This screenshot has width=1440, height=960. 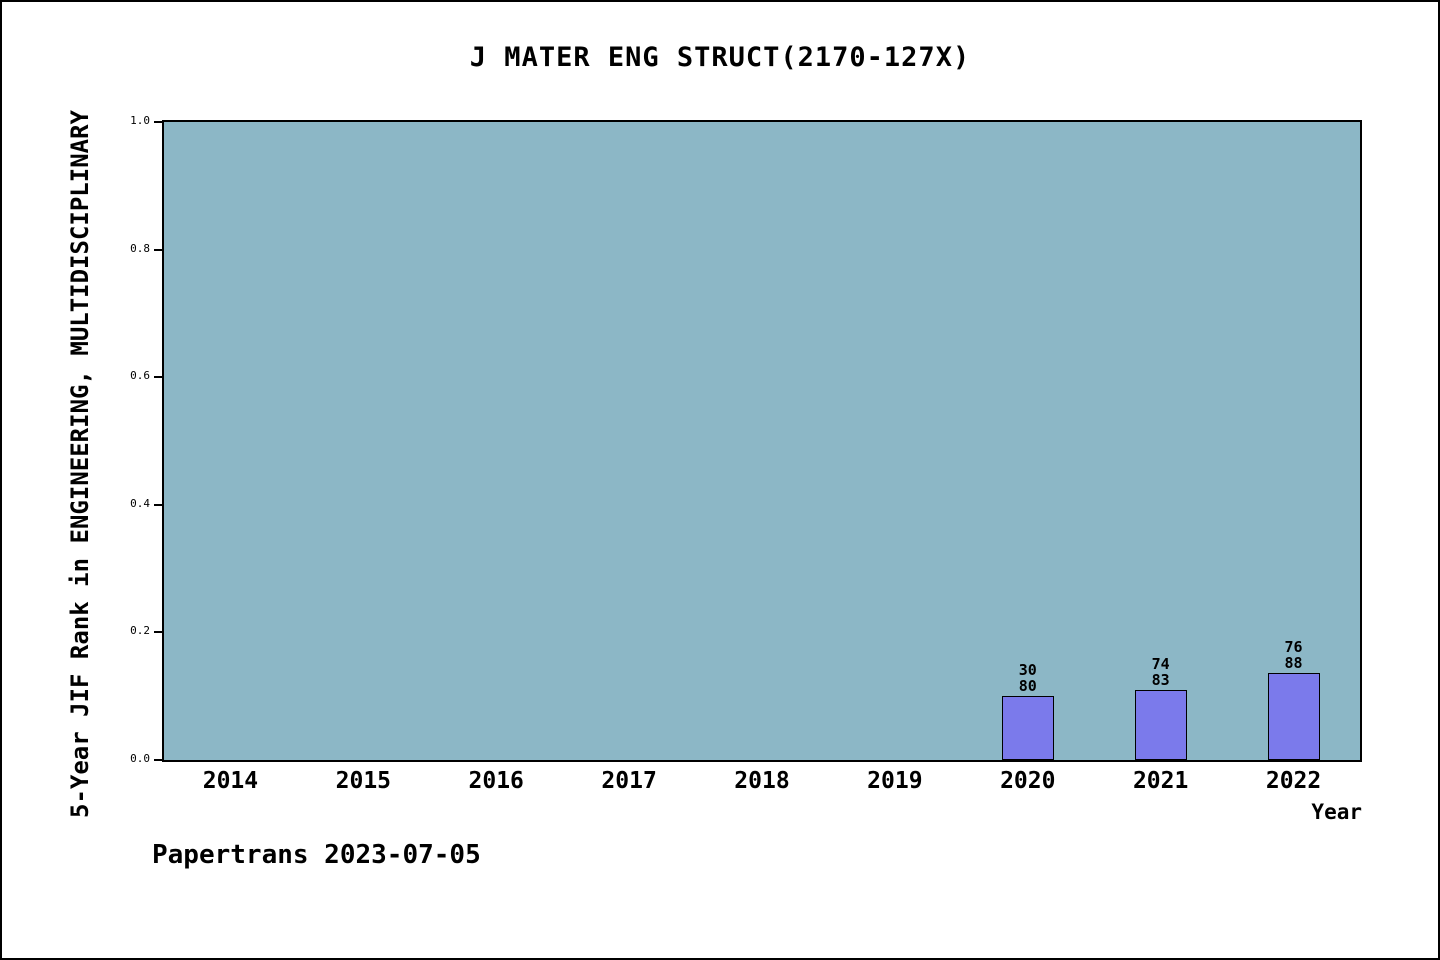 What do you see at coordinates (496, 781) in the screenshot?
I see `x-tick-label: 2016` at bounding box center [496, 781].